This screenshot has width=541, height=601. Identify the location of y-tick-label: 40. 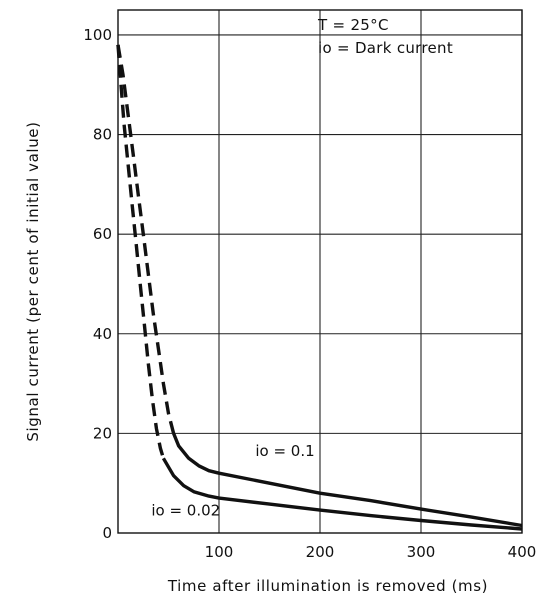
(102, 334).